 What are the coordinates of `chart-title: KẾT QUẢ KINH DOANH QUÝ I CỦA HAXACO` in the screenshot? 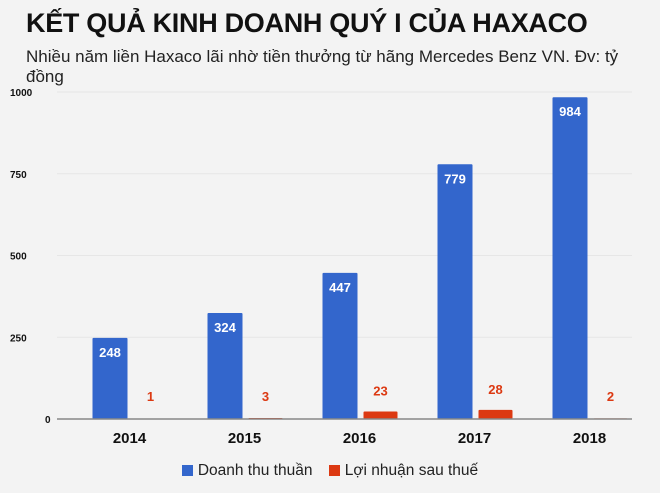 It's located at (307, 23).